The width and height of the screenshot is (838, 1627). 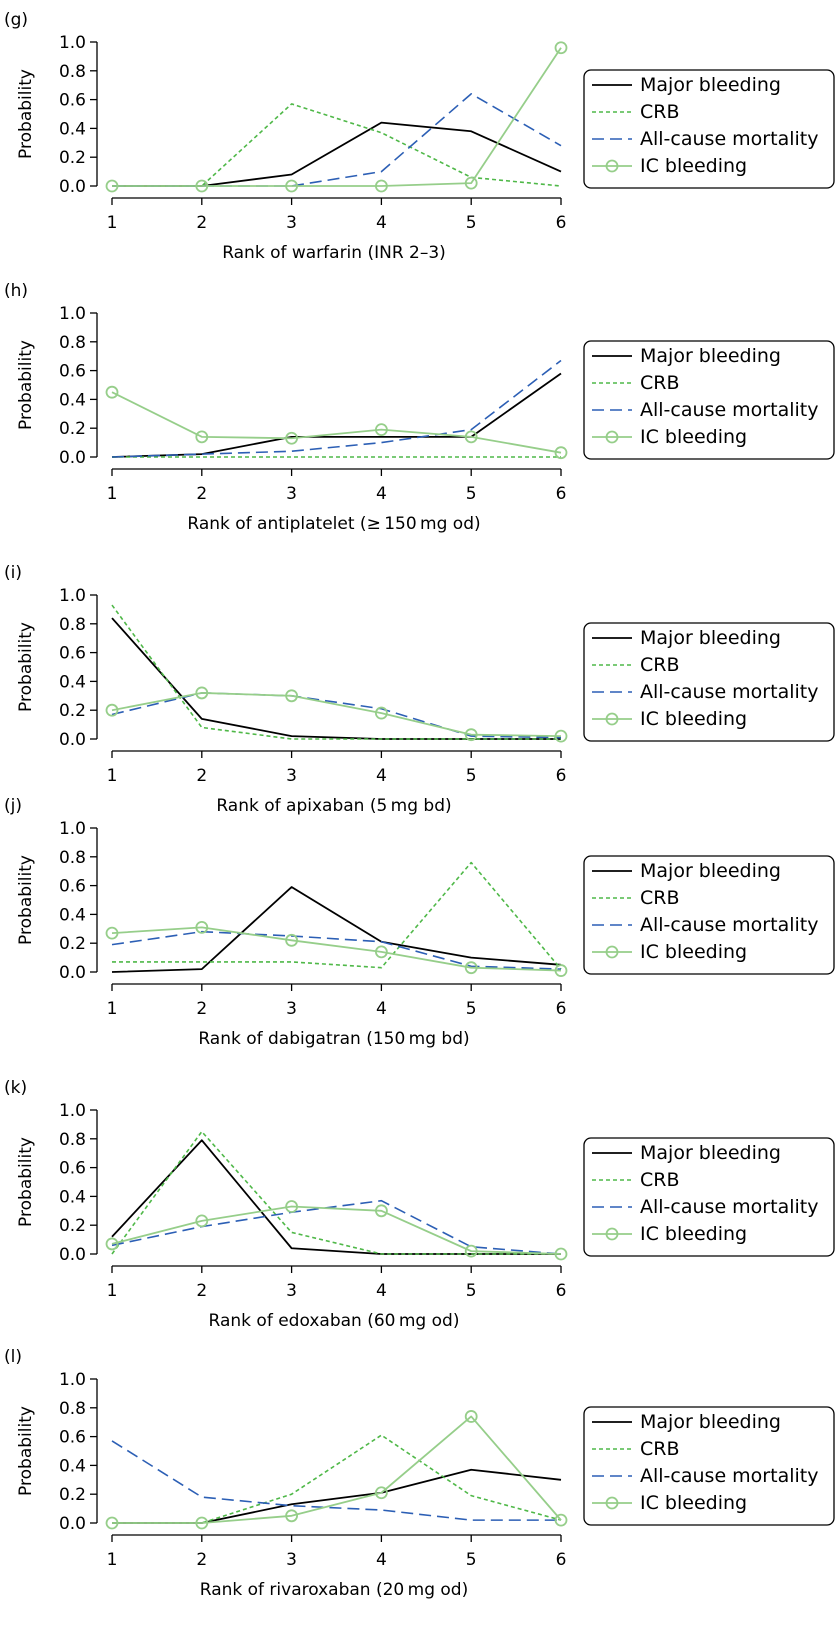 I want to click on x-tick-label: 1, so click(x=112, y=1291).